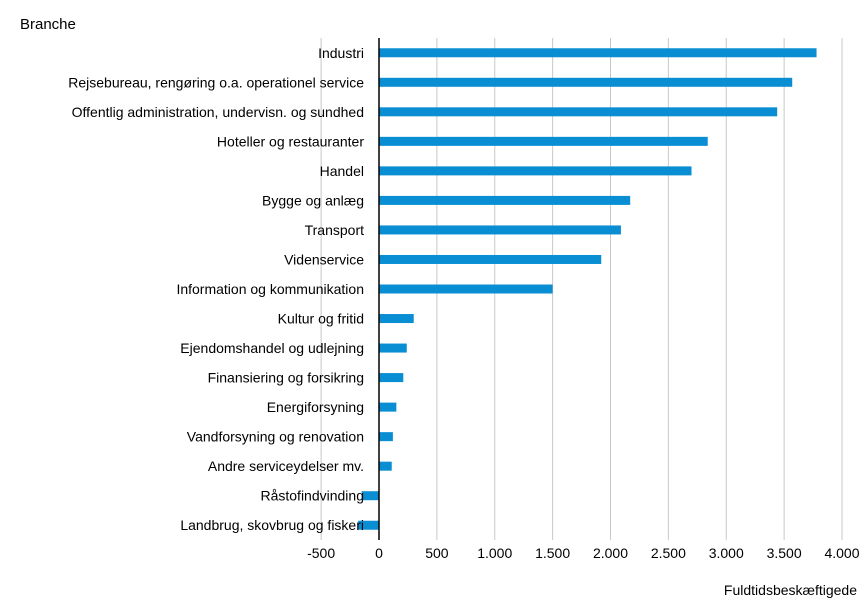 Image resolution: width=863 pixels, height=601 pixels. What do you see at coordinates (286, 378) in the screenshot?
I see `category-label-11: Finansiering og forsikring` at bounding box center [286, 378].